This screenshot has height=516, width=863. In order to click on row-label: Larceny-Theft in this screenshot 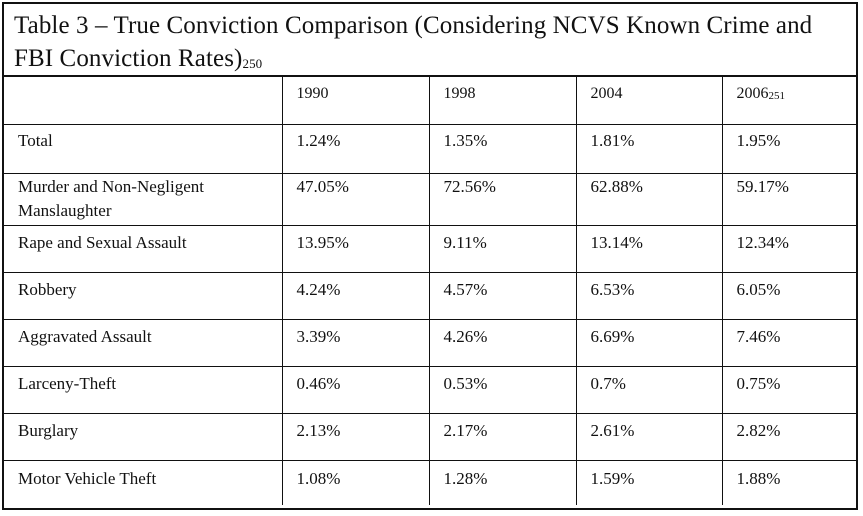, I will do `click(143, 390)`.